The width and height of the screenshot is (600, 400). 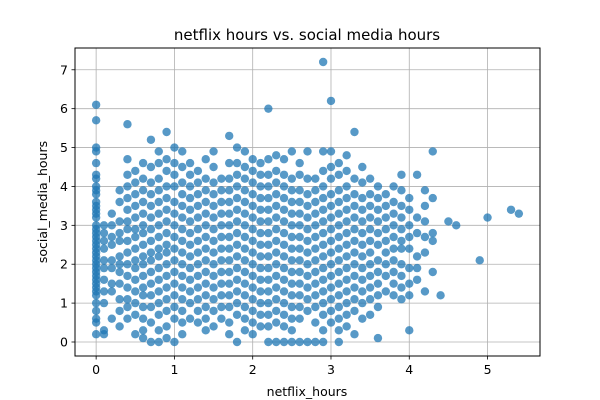 What do you see at coordinates (307, 391) in the screenshot?
I see `x-axis-title: netflix_hours` at bounding box center [307, 391].